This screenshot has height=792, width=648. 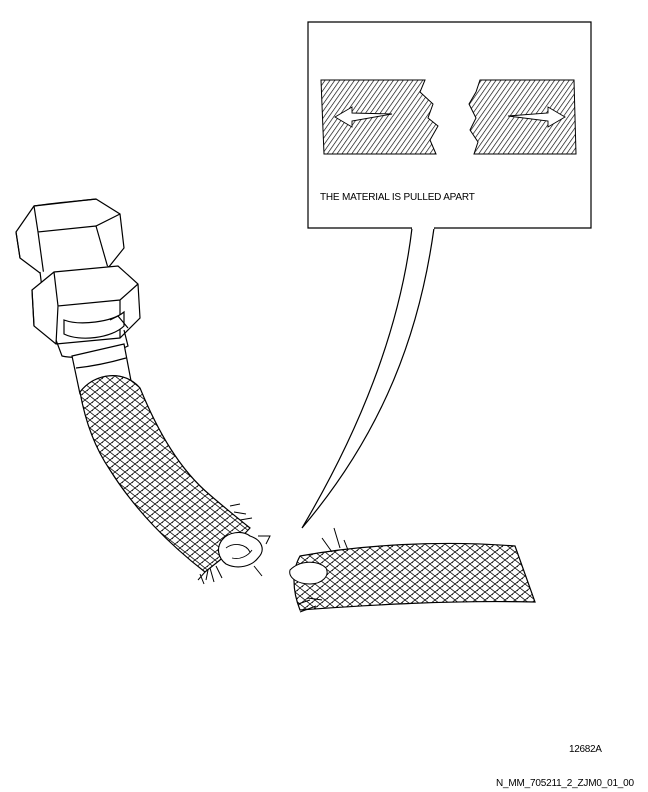 I want to click on frayed-wires-right, so click(x=323, y=570).